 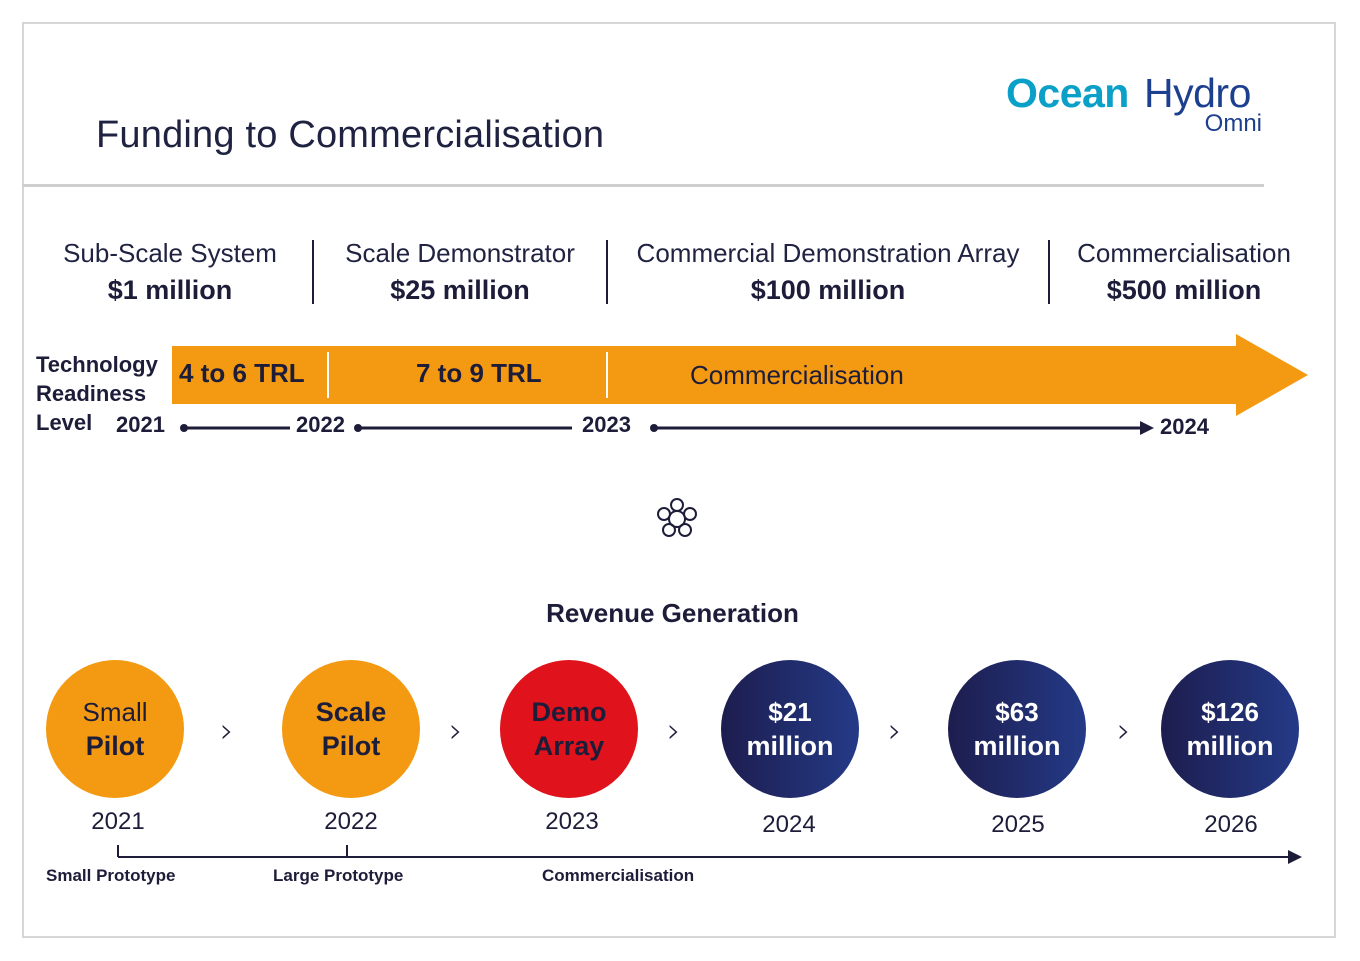 What do you see at coordinates (1197, 93) in the screenshot?
I see `logo-hydro-text: Hydro` at bounding box center [1197, 93].